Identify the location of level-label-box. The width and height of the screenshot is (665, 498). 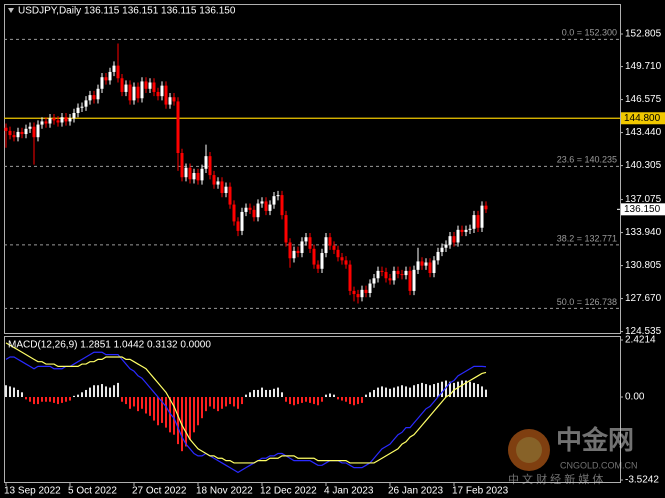
(643, 118).